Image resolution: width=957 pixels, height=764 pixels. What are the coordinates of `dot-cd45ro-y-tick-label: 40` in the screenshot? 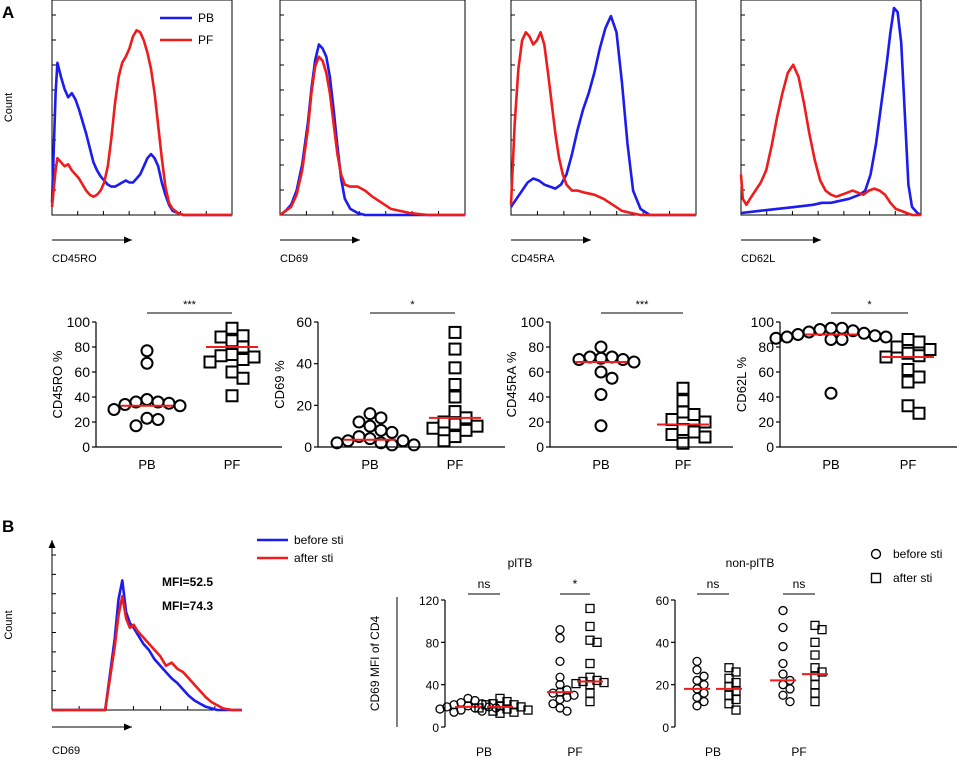 It's located at (82, 397).